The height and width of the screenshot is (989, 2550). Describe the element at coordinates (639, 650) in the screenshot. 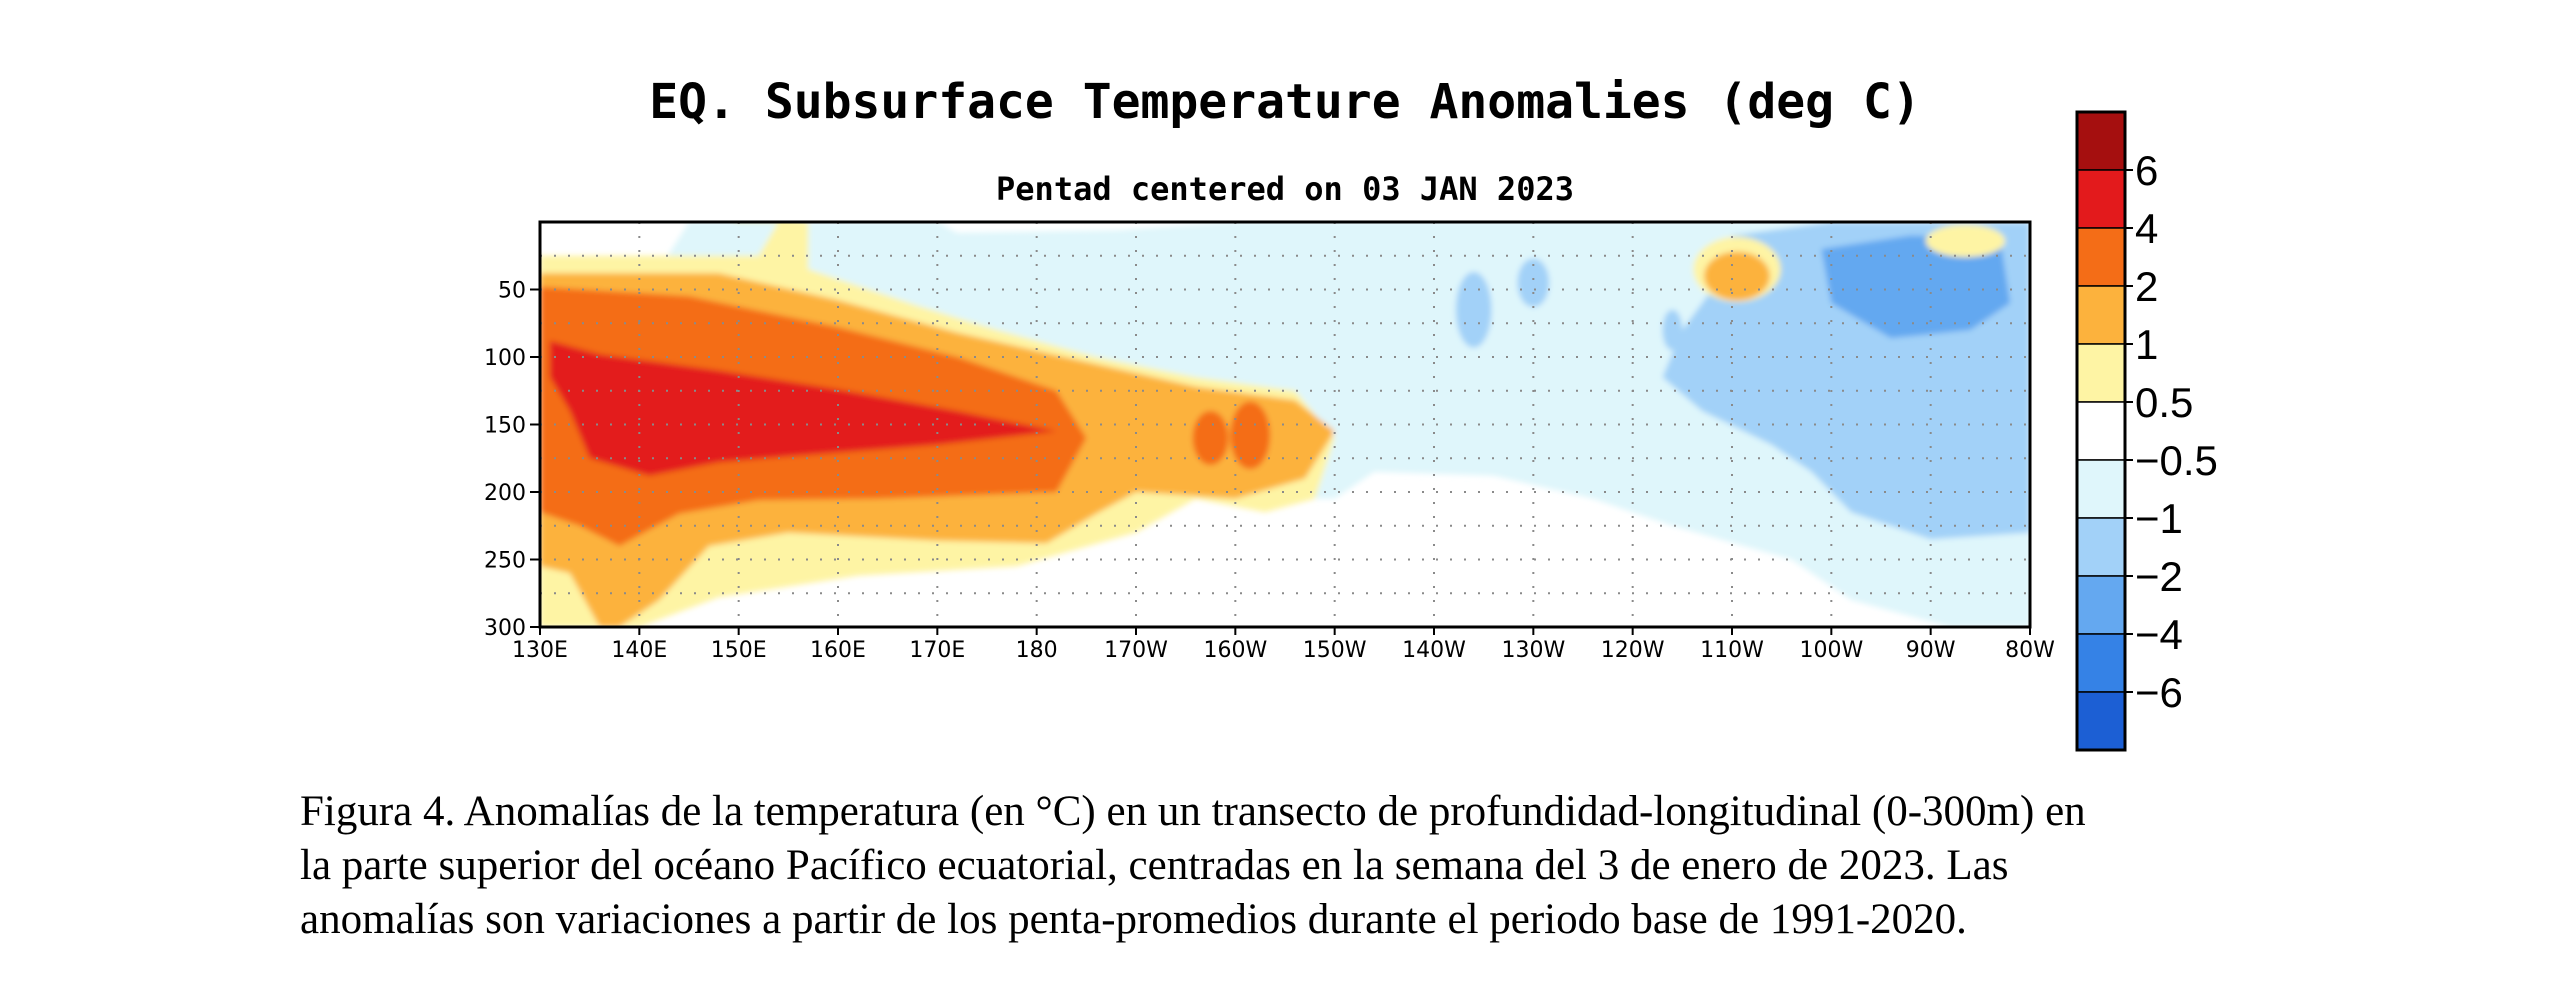

I see `x-tick-label: 140E` at that location.